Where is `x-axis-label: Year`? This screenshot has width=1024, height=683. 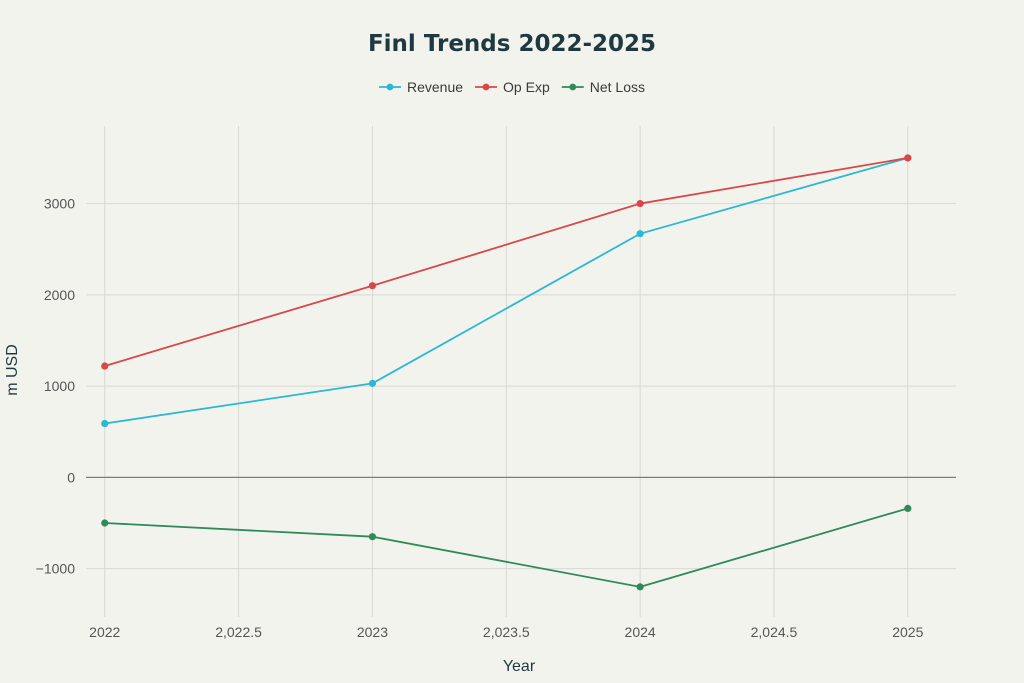 x-axis-label: Year is located at coordinates (519, 666).